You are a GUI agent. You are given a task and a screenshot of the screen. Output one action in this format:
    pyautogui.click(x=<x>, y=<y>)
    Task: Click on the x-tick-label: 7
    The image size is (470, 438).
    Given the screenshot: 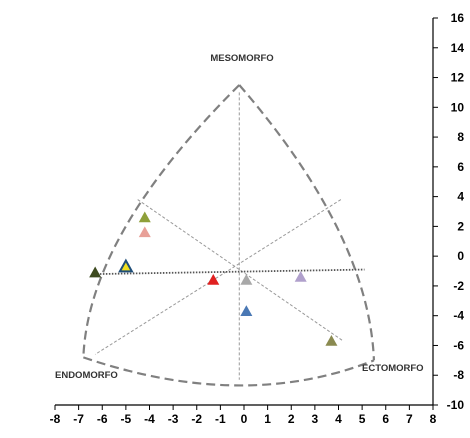 What is the action you would take?
    pyautogui.click(x=409, y=419)
    